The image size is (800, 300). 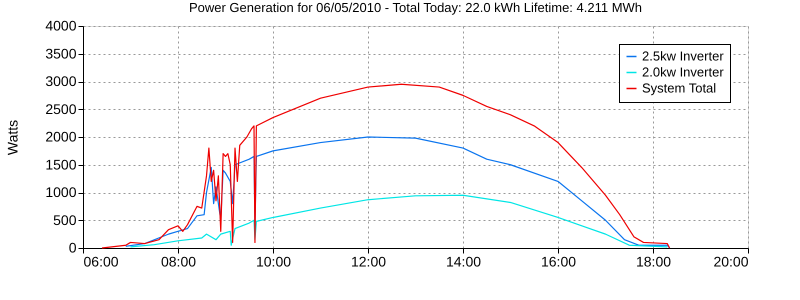 What do you see at coordinates (12, 138) in the screenshot?
I see `y-axis-title: Watts` at bounding box center [12, 138].